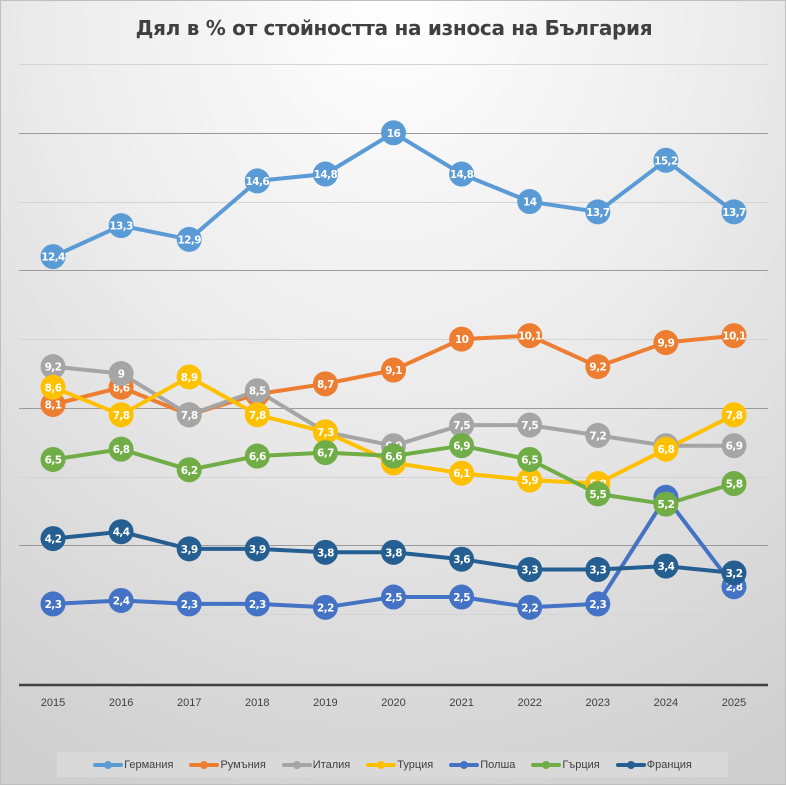  What do you see at coordinates (315, 765) in the screenshot?
I see `legend-item: Италия` at bounding box center [315, 765].